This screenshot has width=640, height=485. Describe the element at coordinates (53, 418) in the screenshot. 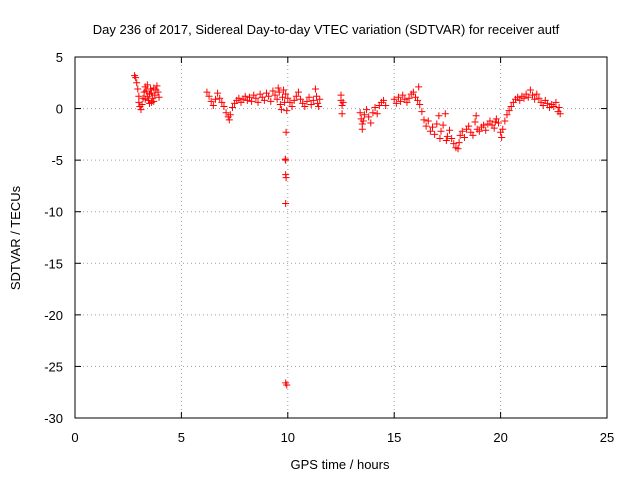

I see `y-tick-label: -30` at that location.